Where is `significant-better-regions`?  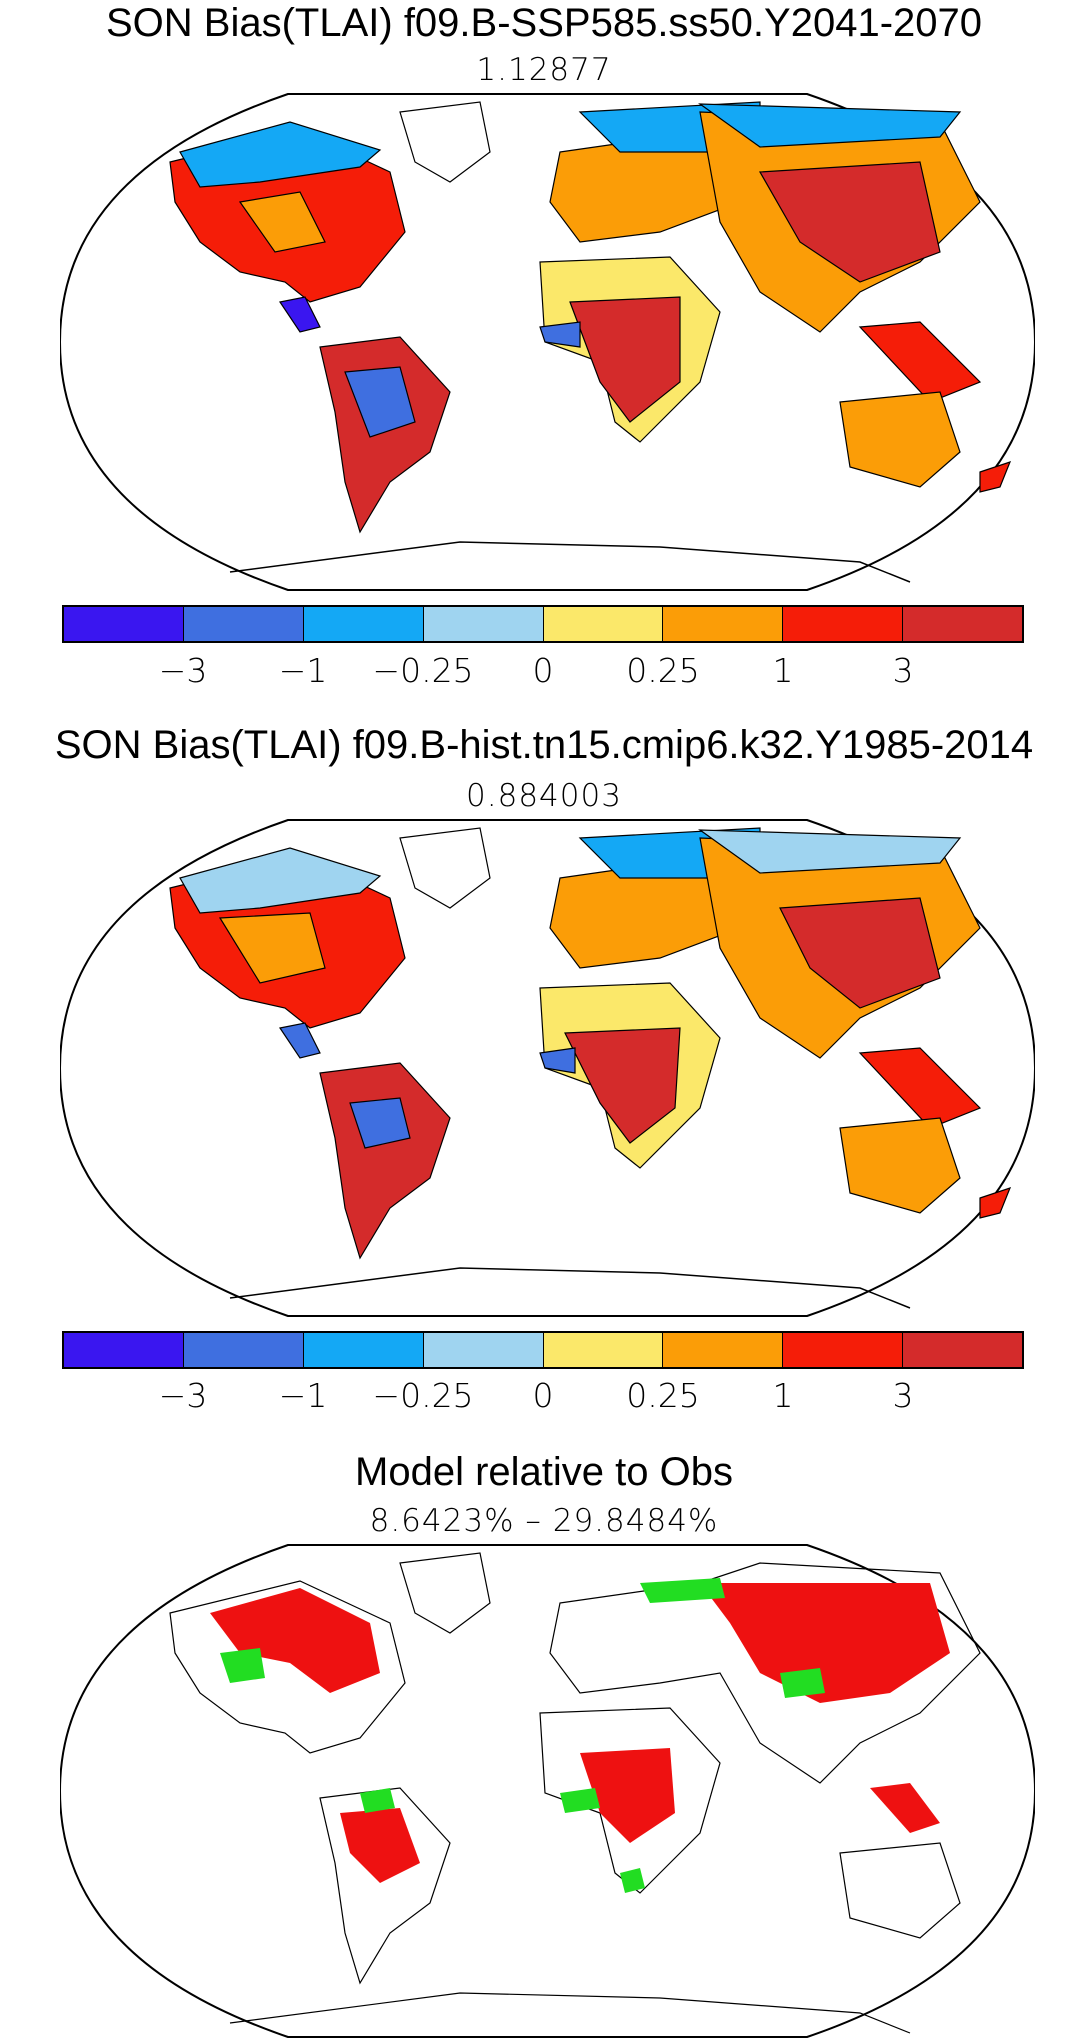
significant-better-regions is located at coordinates (522, 1735).